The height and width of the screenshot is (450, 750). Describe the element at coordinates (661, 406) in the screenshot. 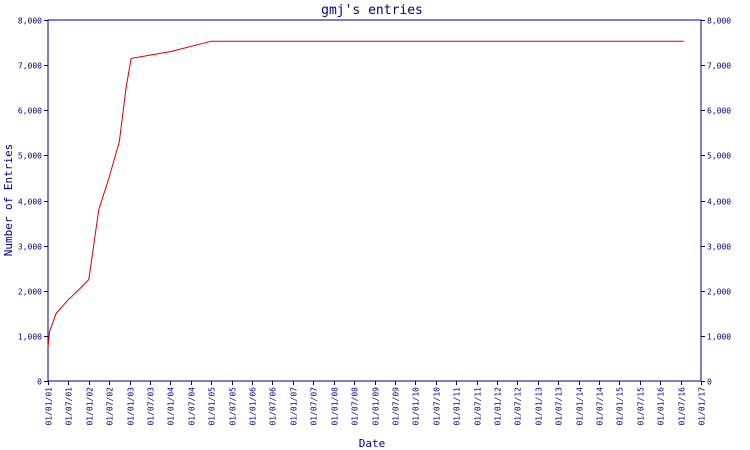

I see `x-tick-label: 01/01/16` at that location.